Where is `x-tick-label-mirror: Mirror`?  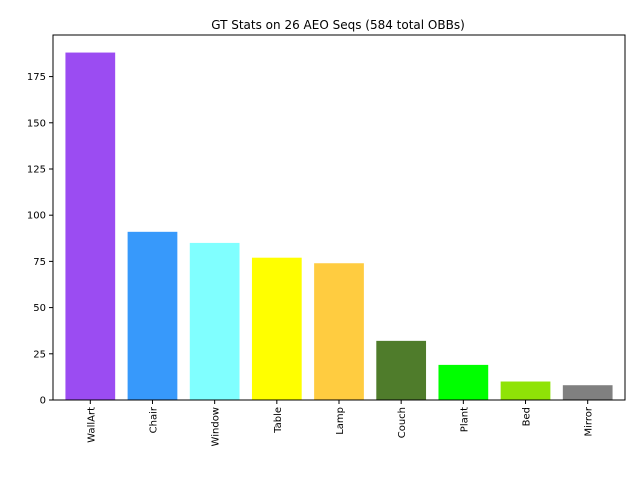
x-tick-label-mirror: Mirror is located at coordinates (589, 421).